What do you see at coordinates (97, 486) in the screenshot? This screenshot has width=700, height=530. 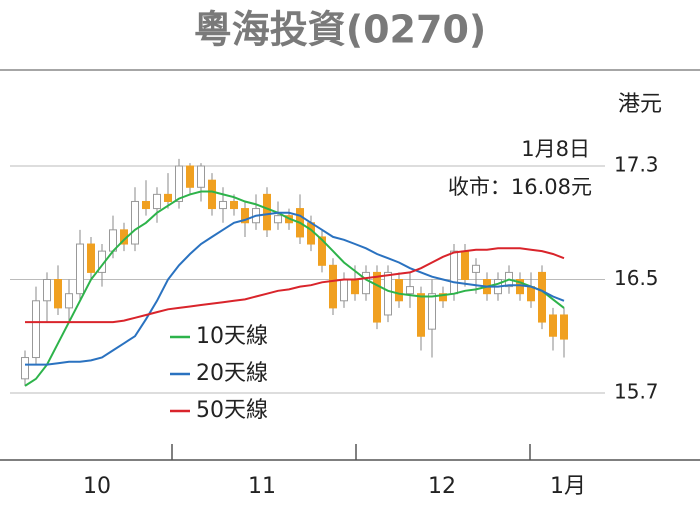 I see `x-tick-label: 10` at bounding box center [97, 486].